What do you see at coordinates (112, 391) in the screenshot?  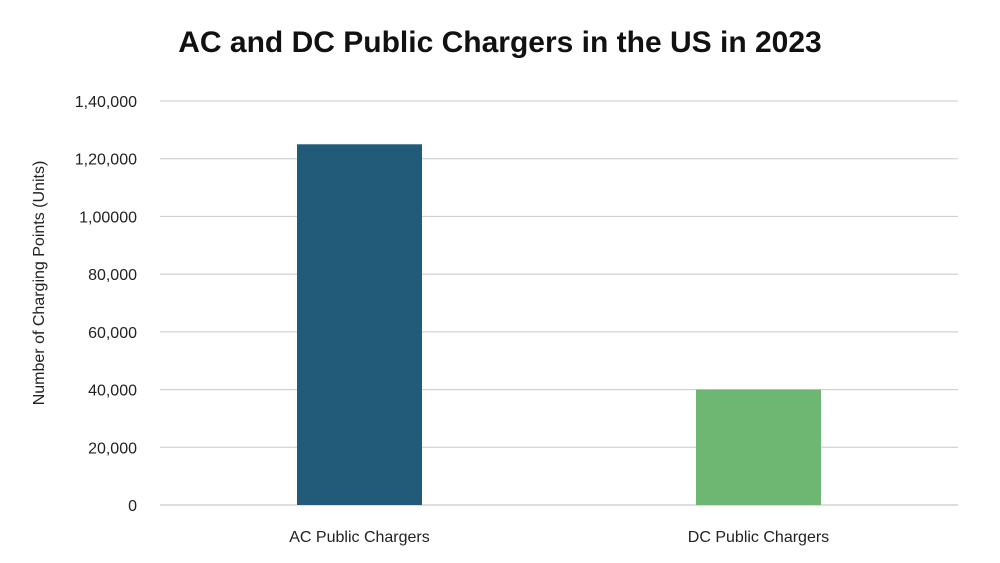 I see `y-tick-label: 40,000` at bounding box center [112, 391].